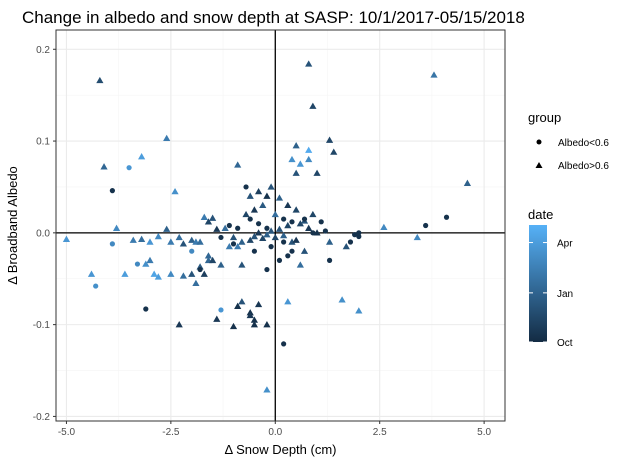 This screenshot has height=466, width=633. What do you see at coordinates (275, 429) in the screenshot?
I see `x-axis-ticks: -5.0 -2.5 0.0 2.5 5.0` at bounding box center [275, 429].